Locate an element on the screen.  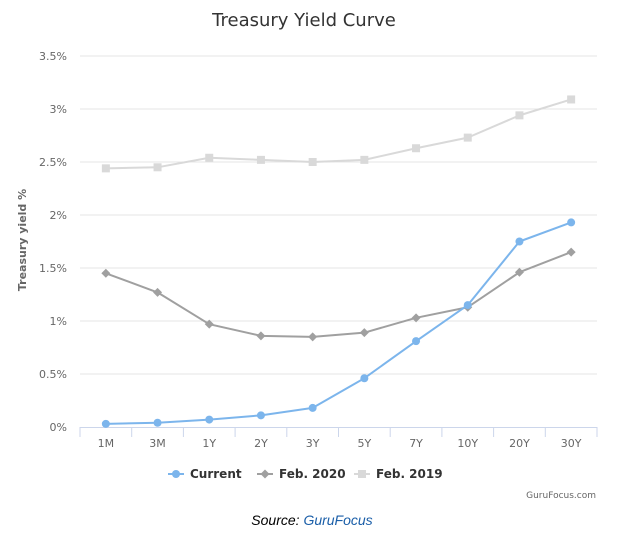
x-tick-label: 30Y is located at coordinates (571, 443).